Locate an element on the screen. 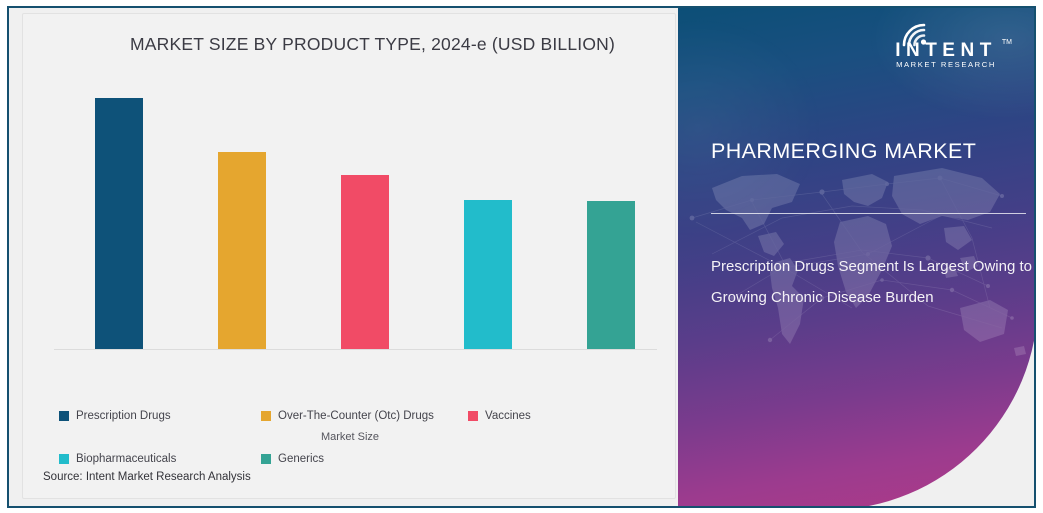 Image resolution: width=1043 pixels, height=513 pixels. legend-item-label: Prescription Drugs is located at coordinates (123, 416).